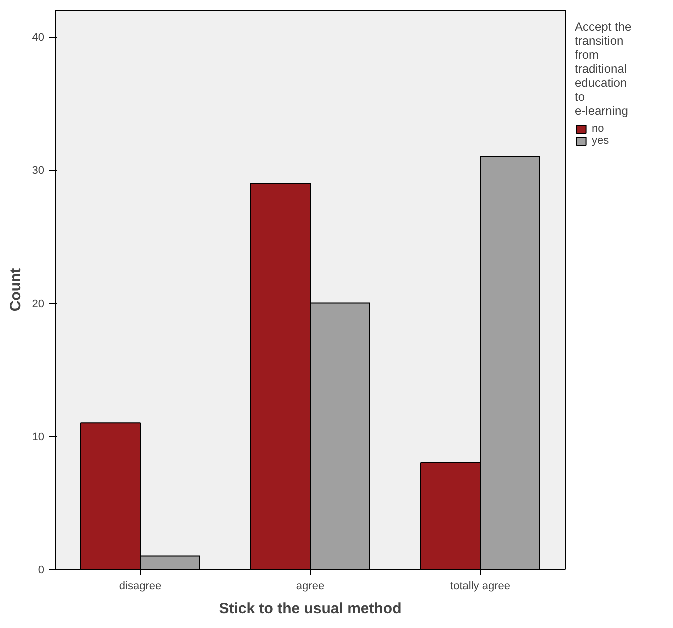 The width and height of the screenshot is (673, 628). What do you see at coordinates (480, 586) in the screenshot?
I see `x-tick-label: totally agree` at bounding box center [480, 586].